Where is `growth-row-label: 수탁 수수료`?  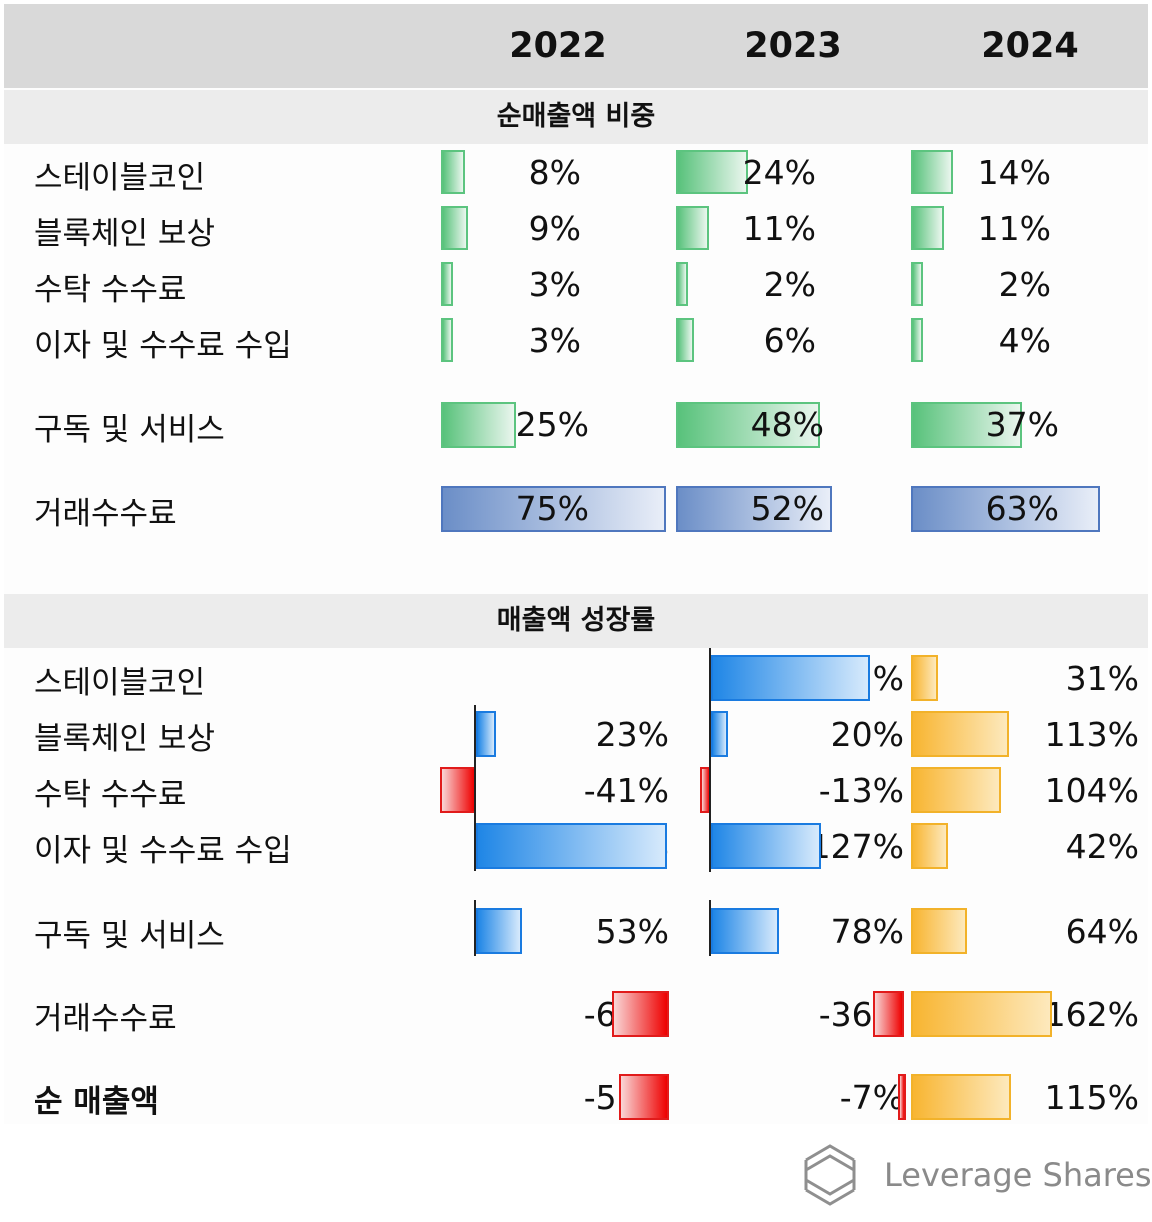 growth-row-label: 수탁 수수료 is located at coordinates (110, 795).